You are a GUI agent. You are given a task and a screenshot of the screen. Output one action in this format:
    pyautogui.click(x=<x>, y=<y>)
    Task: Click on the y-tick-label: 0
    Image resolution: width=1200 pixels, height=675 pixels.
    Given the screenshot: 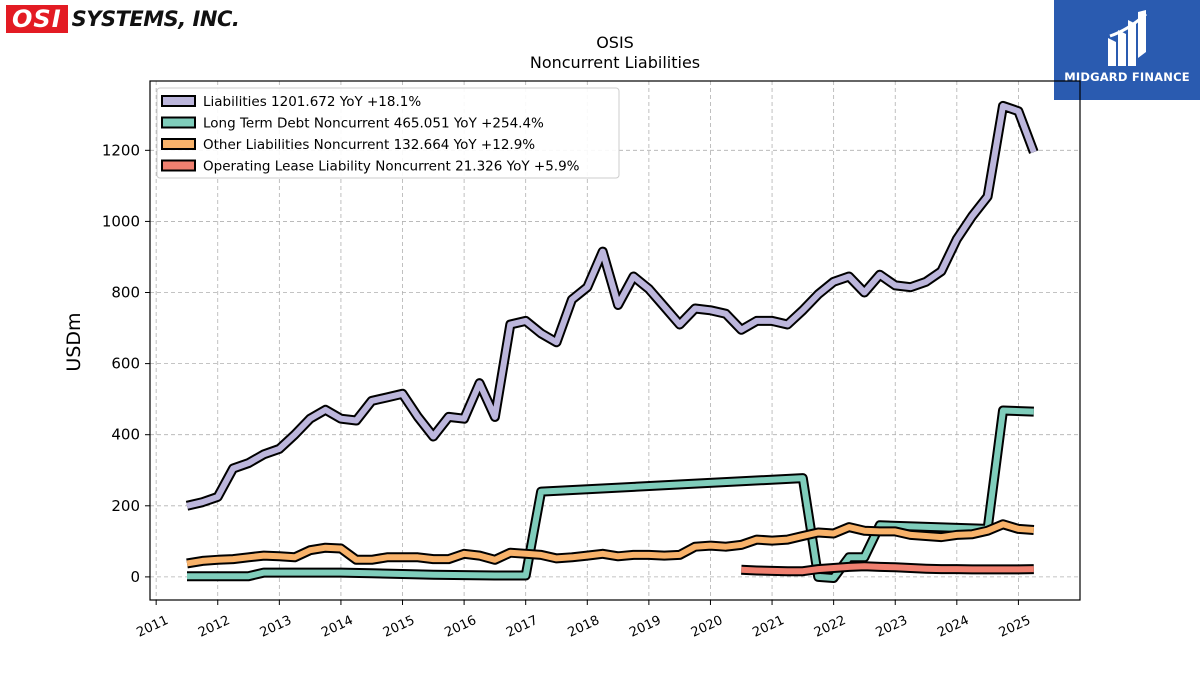 What is the action you would take?
    pyautogui.click(x=135, y=577)
    